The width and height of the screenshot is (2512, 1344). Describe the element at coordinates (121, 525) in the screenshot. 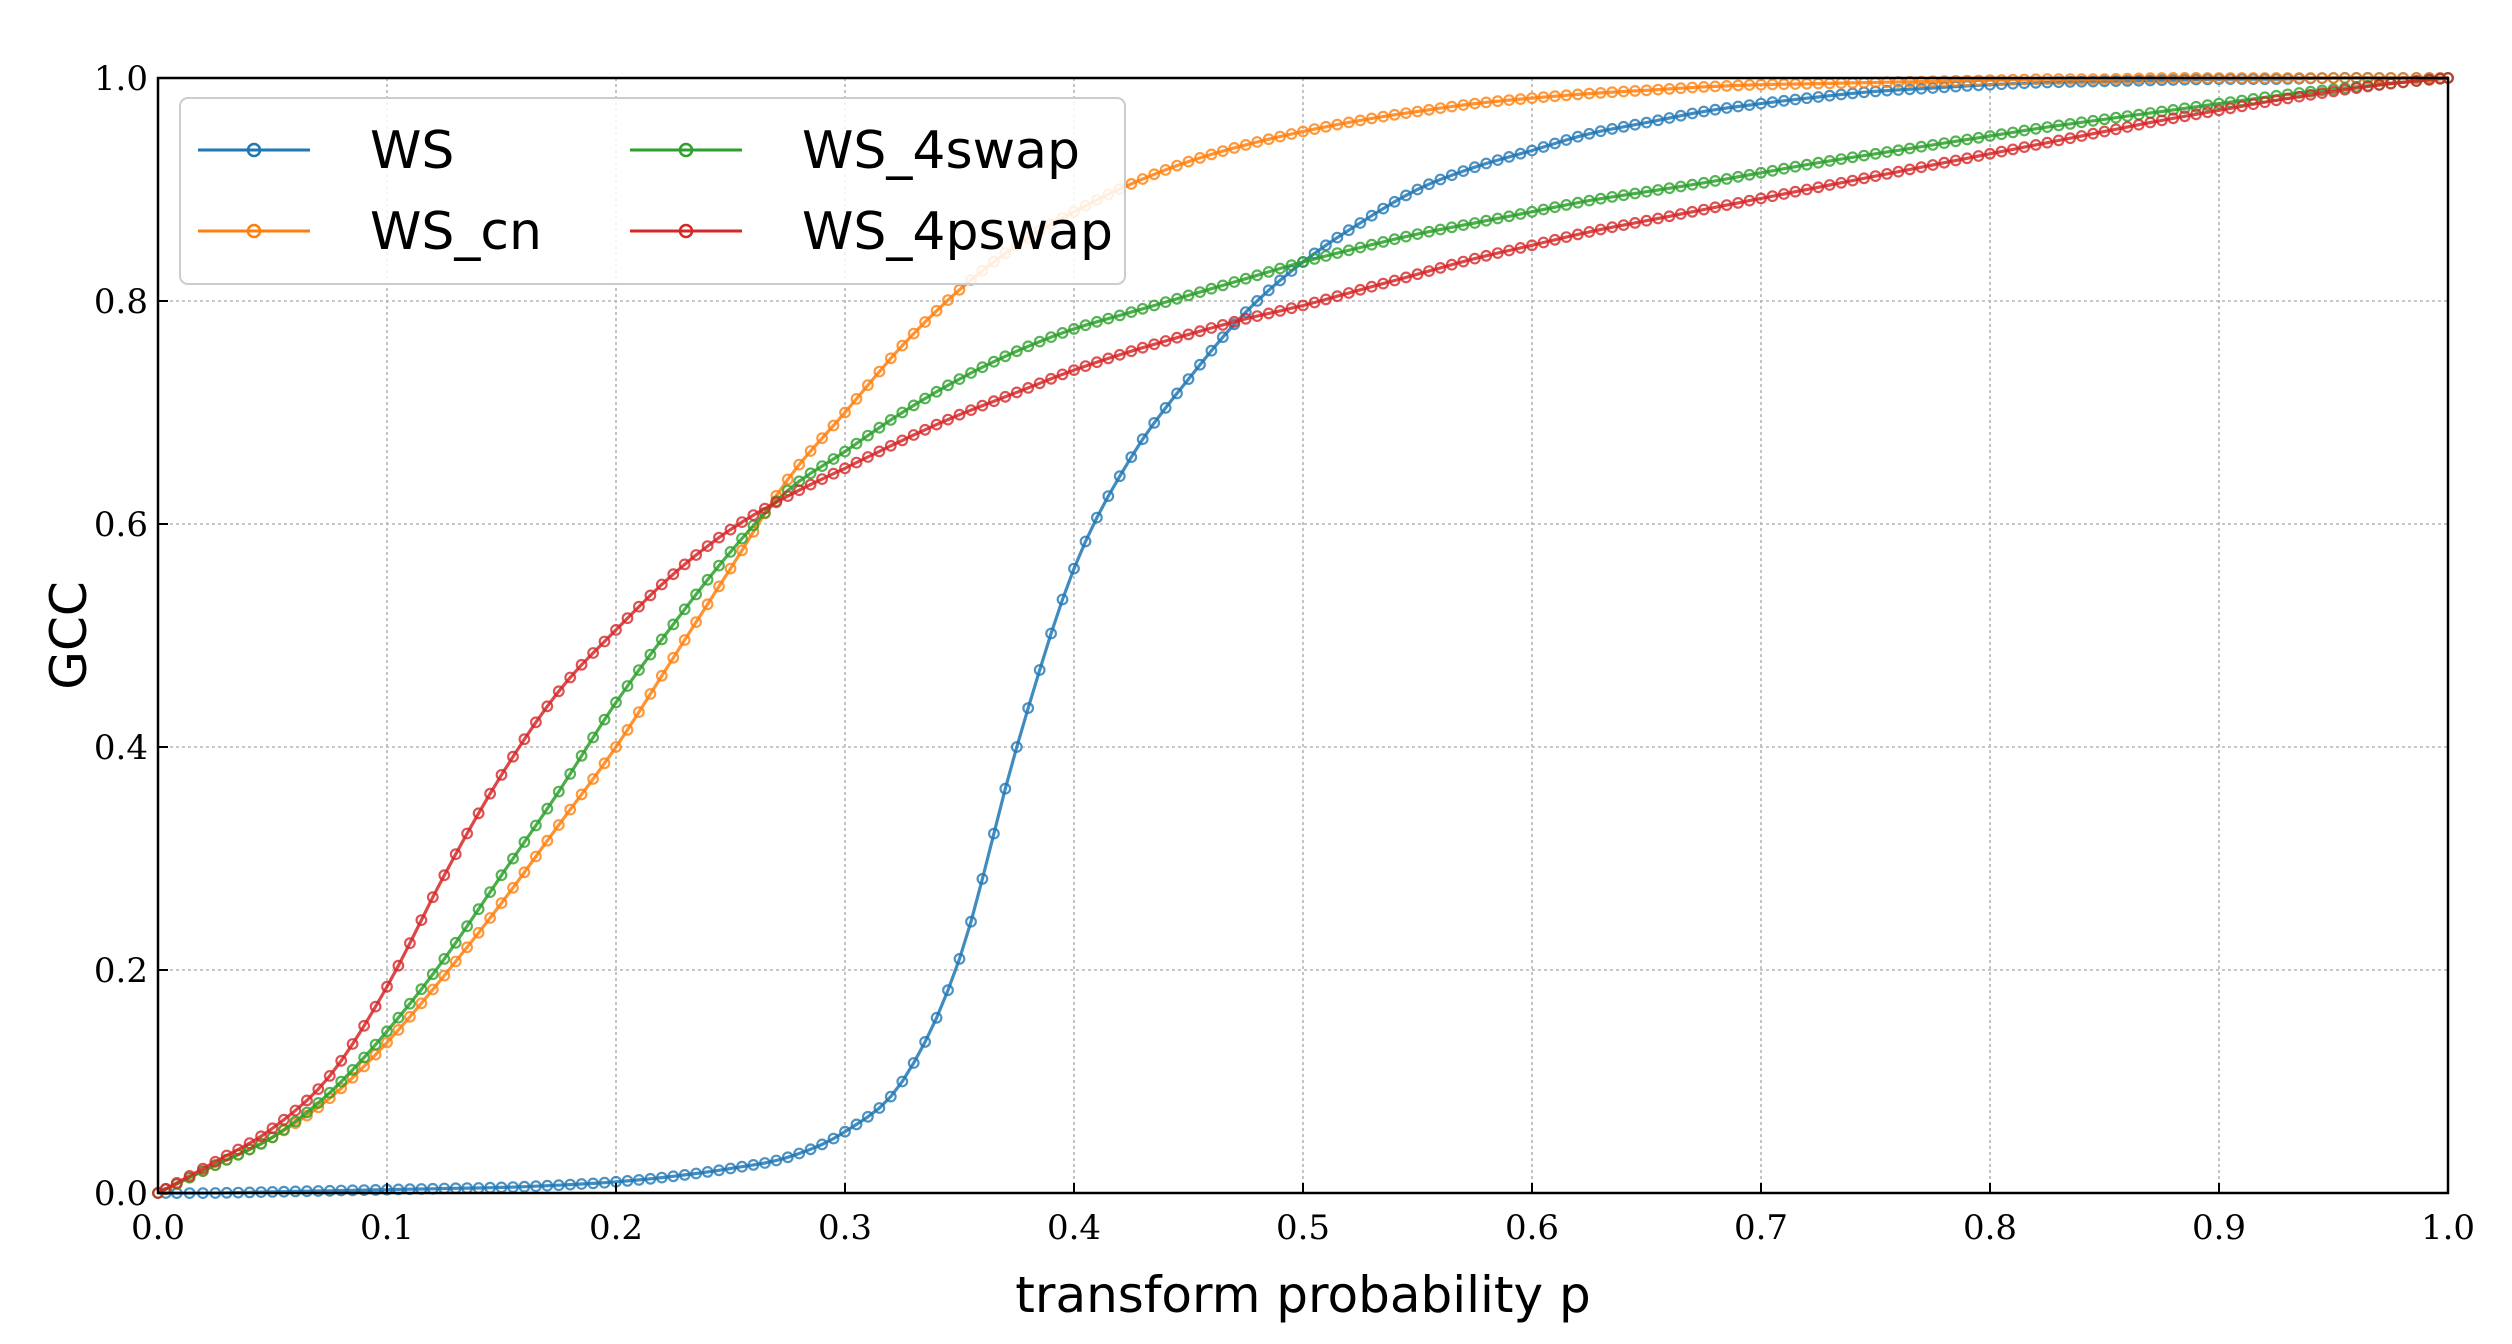

I see `y-tick-label: 0.6` at that location.